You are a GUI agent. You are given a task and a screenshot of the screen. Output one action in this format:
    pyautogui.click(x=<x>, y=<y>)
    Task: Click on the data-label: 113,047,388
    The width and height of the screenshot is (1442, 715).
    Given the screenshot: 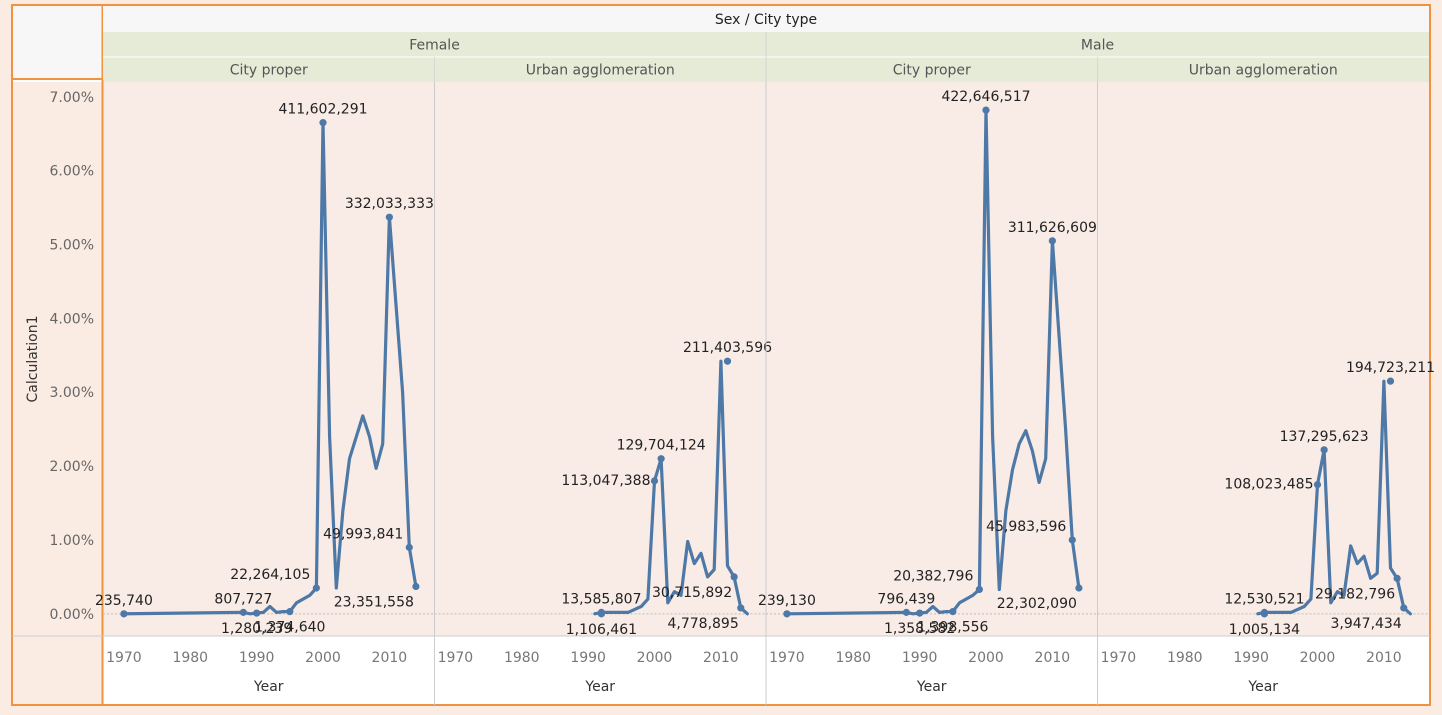 What is the action you would take?
    pyautogui.click(x=605, y=481)
    